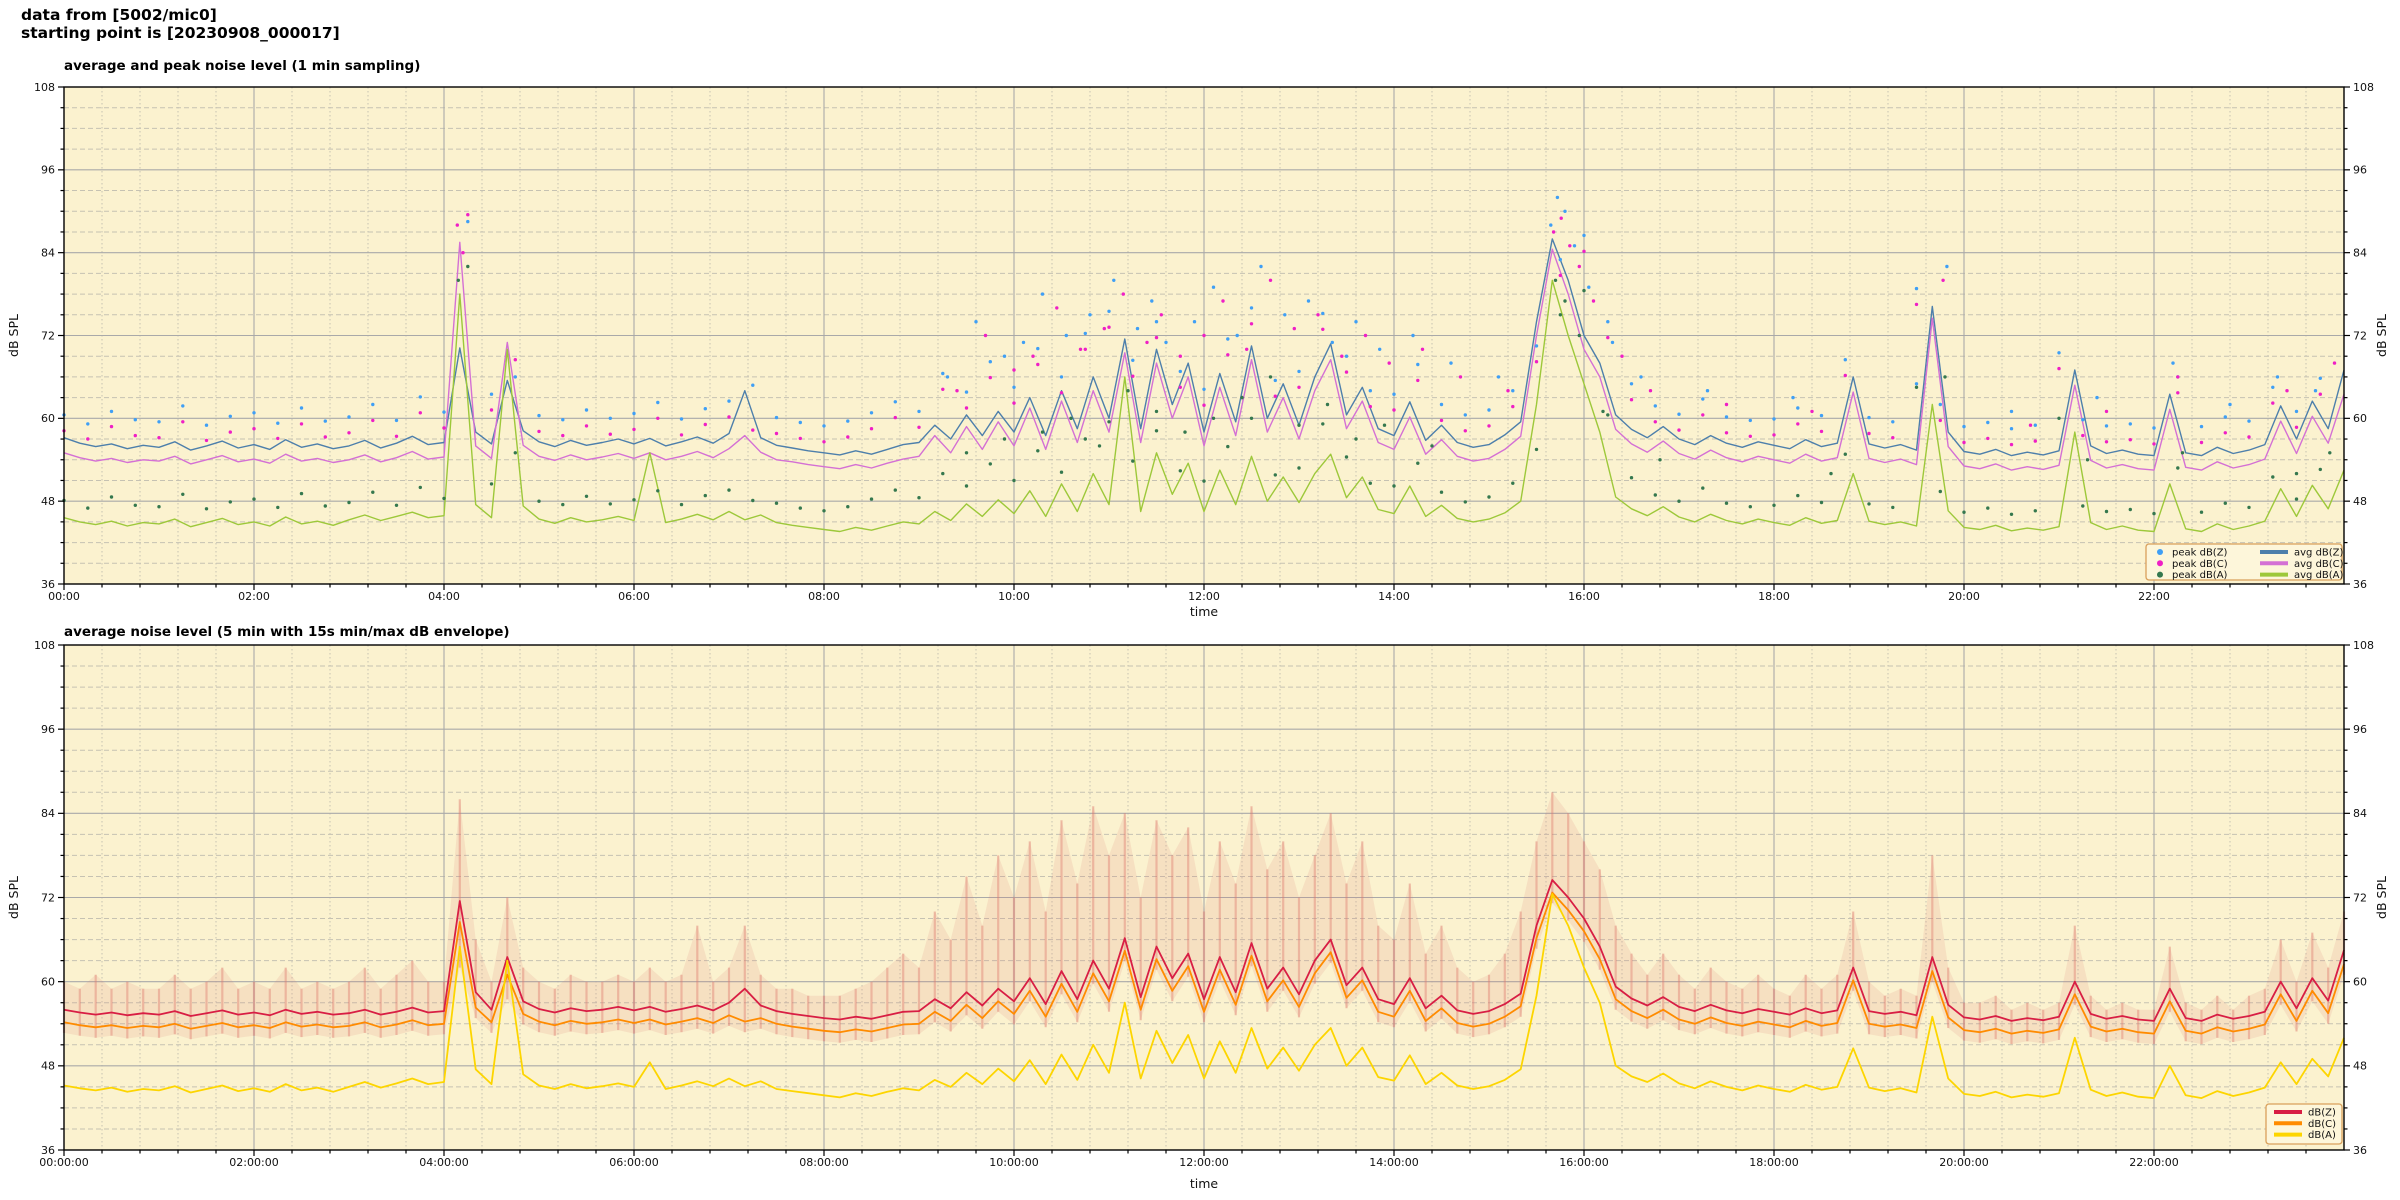 The width and height of the screenshot is (2400, 1200). What do you see at coordinates (1203, 1162) in the screenshot?
I see `svg-text: 12:00:00` at bounding box center [1203, 1162].